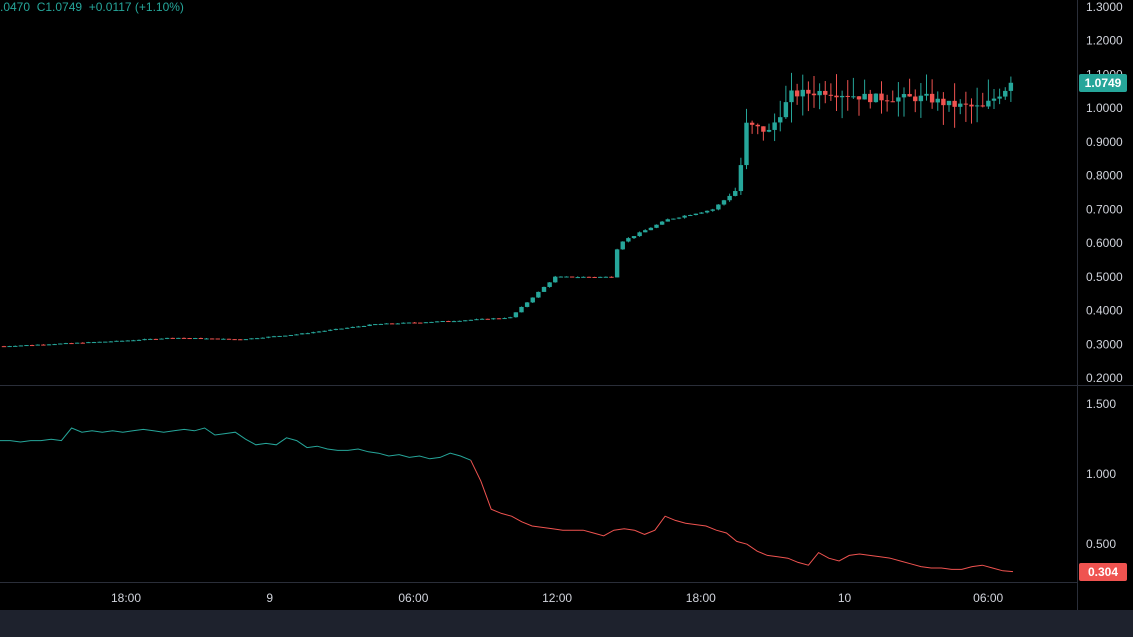 The image size is (1133, 637). What do you see at coordinates (1104, 41) in the screenshot?
I see `price-tick-label: 1.2000` at bounding box center [1104, 41].